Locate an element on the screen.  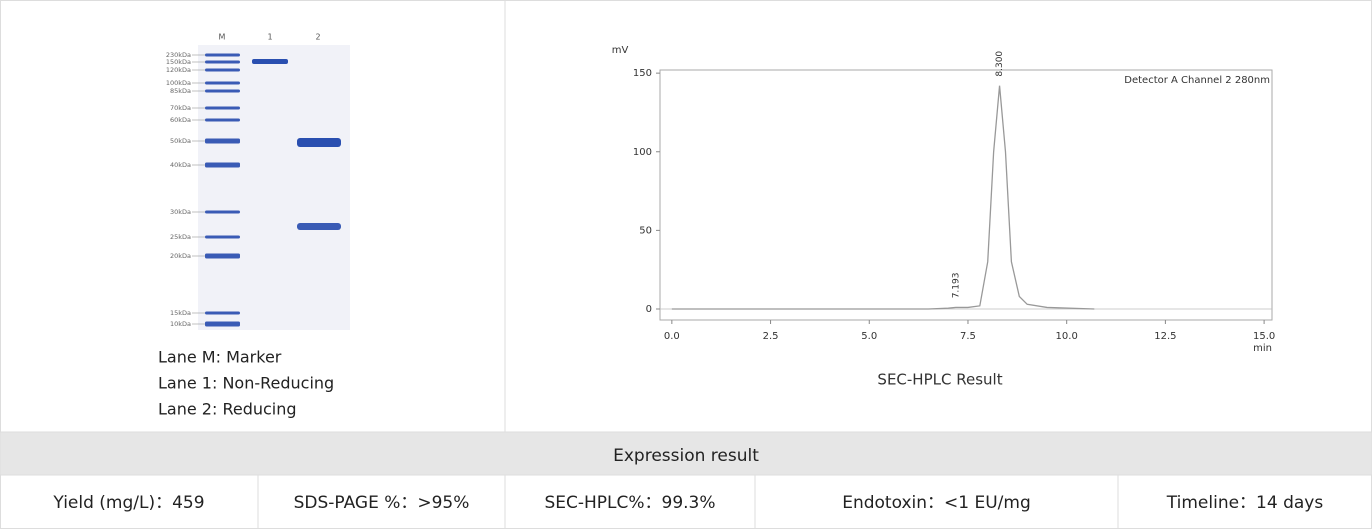
marker-label: 85kDa is located at coordinates (180, 91).